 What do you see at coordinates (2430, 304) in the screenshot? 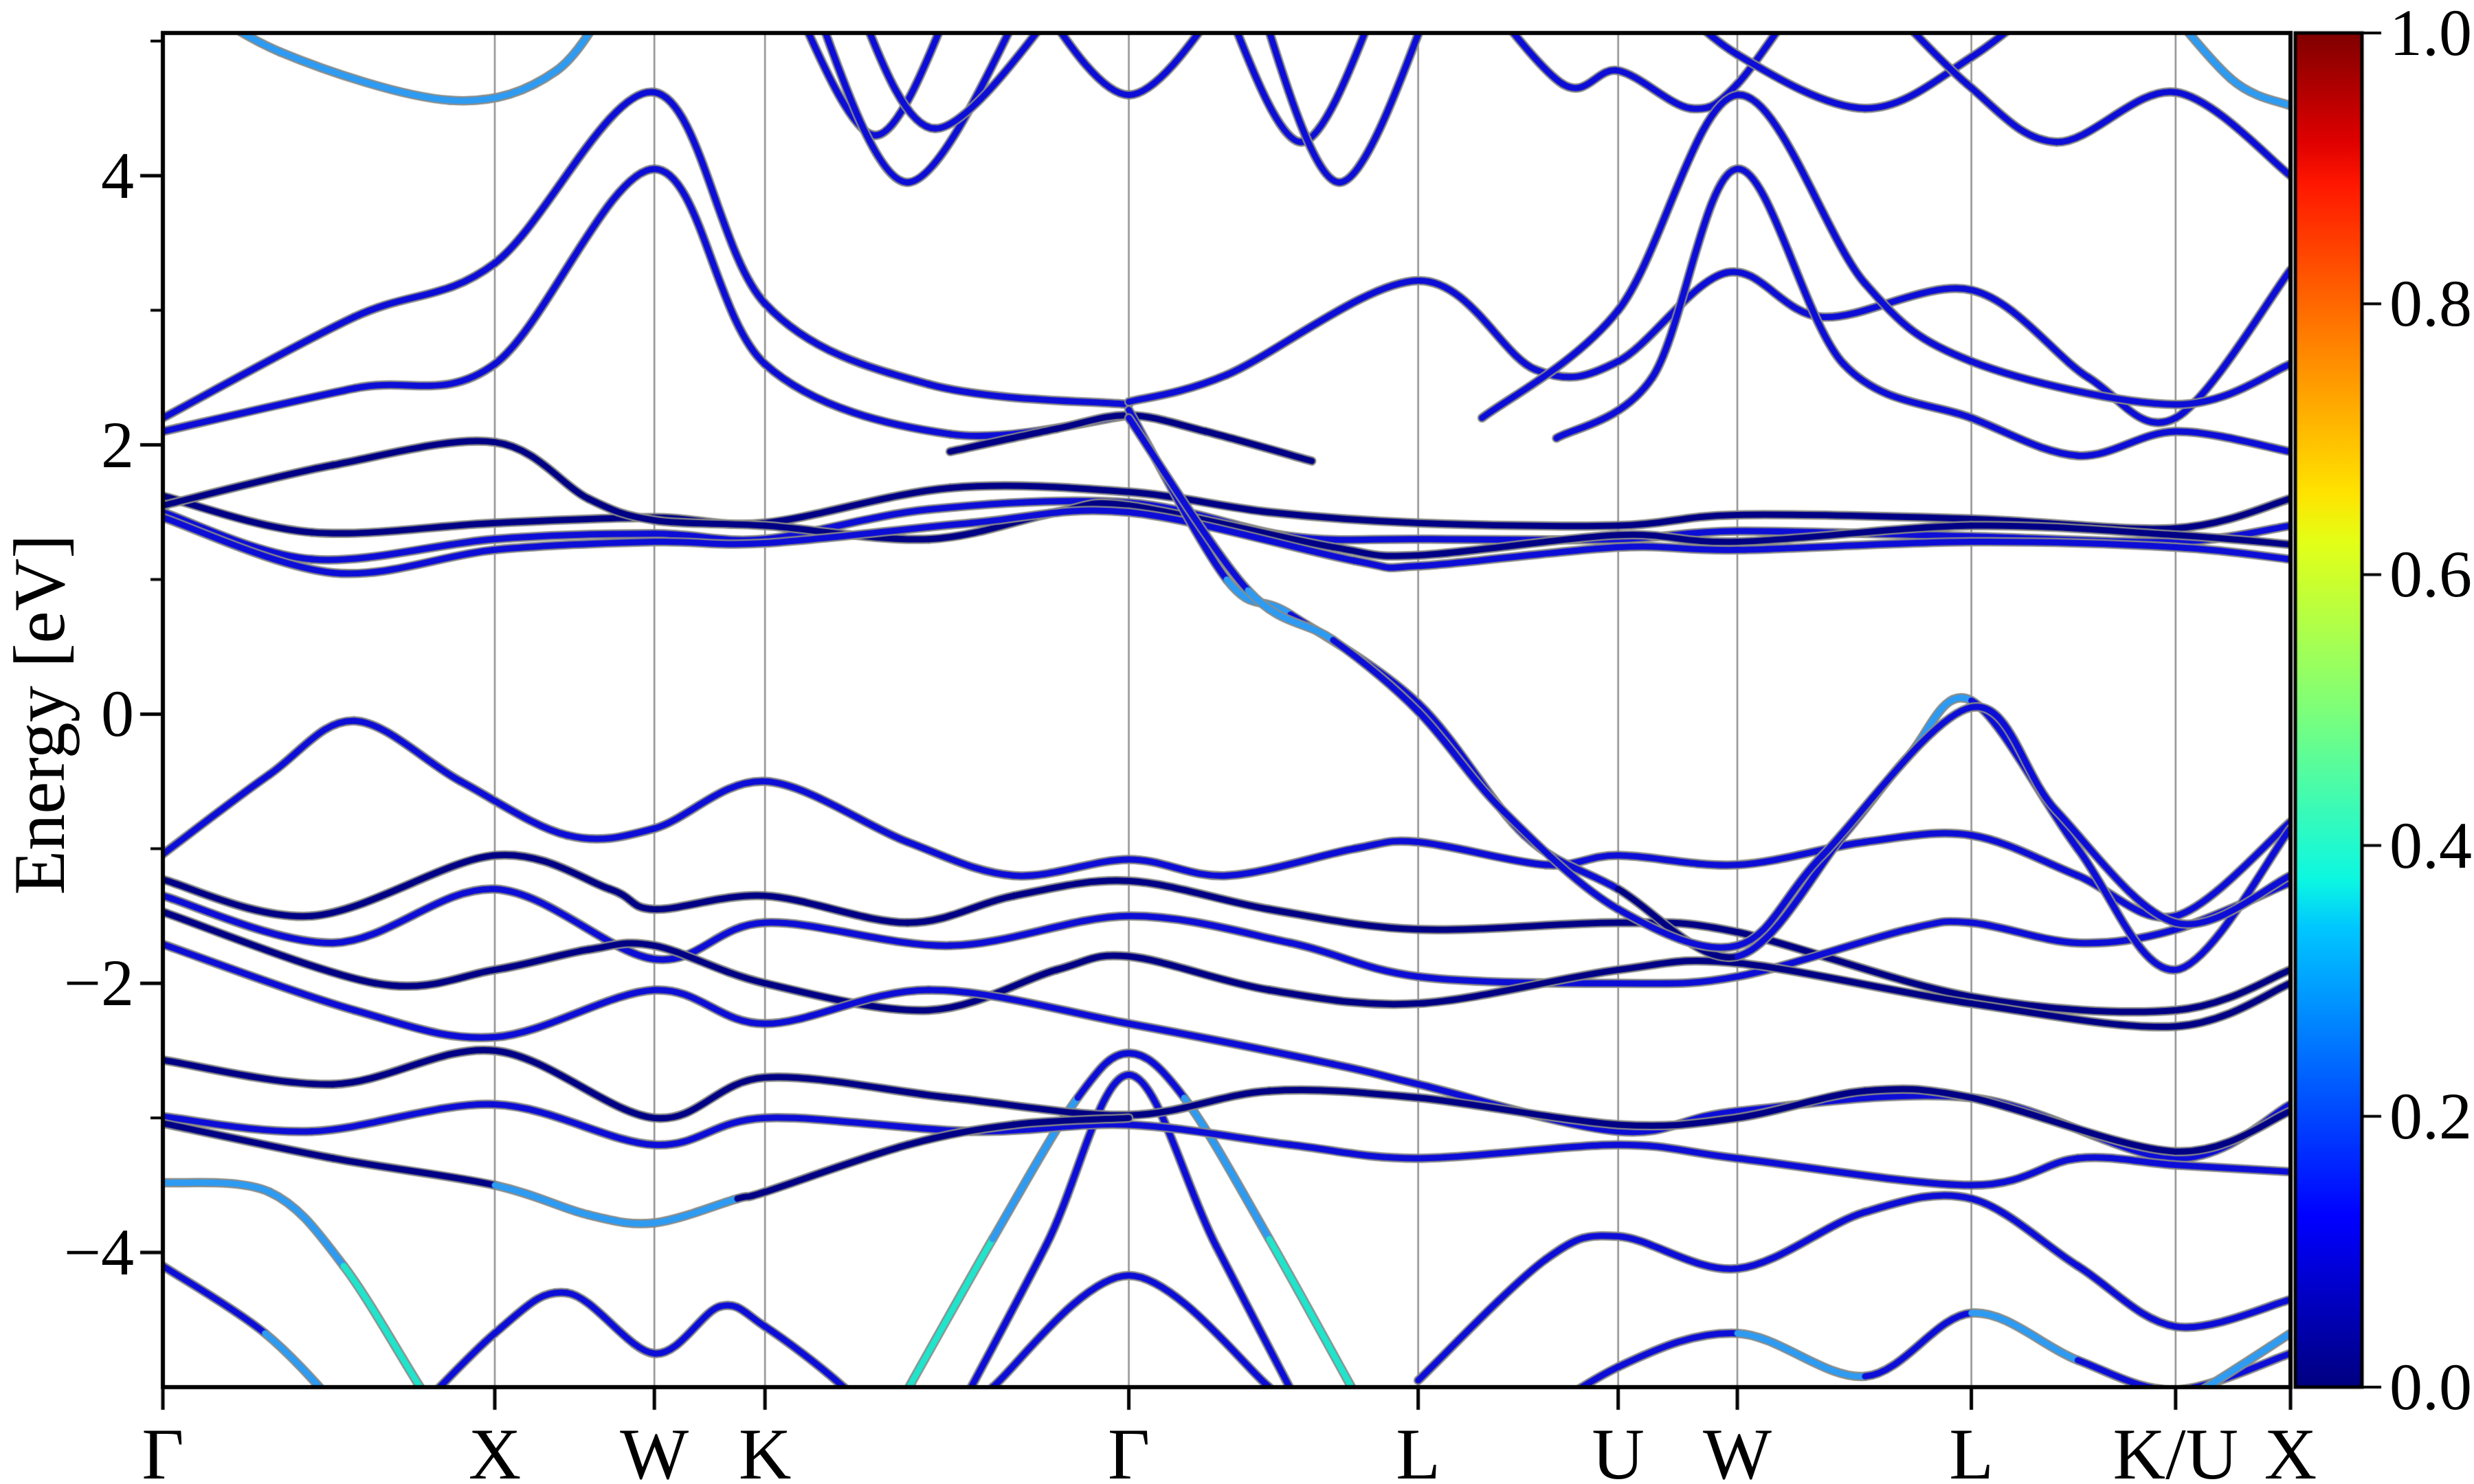
I see `colorbar-tick-label: 0.8` at bounding box center [2430, 304].